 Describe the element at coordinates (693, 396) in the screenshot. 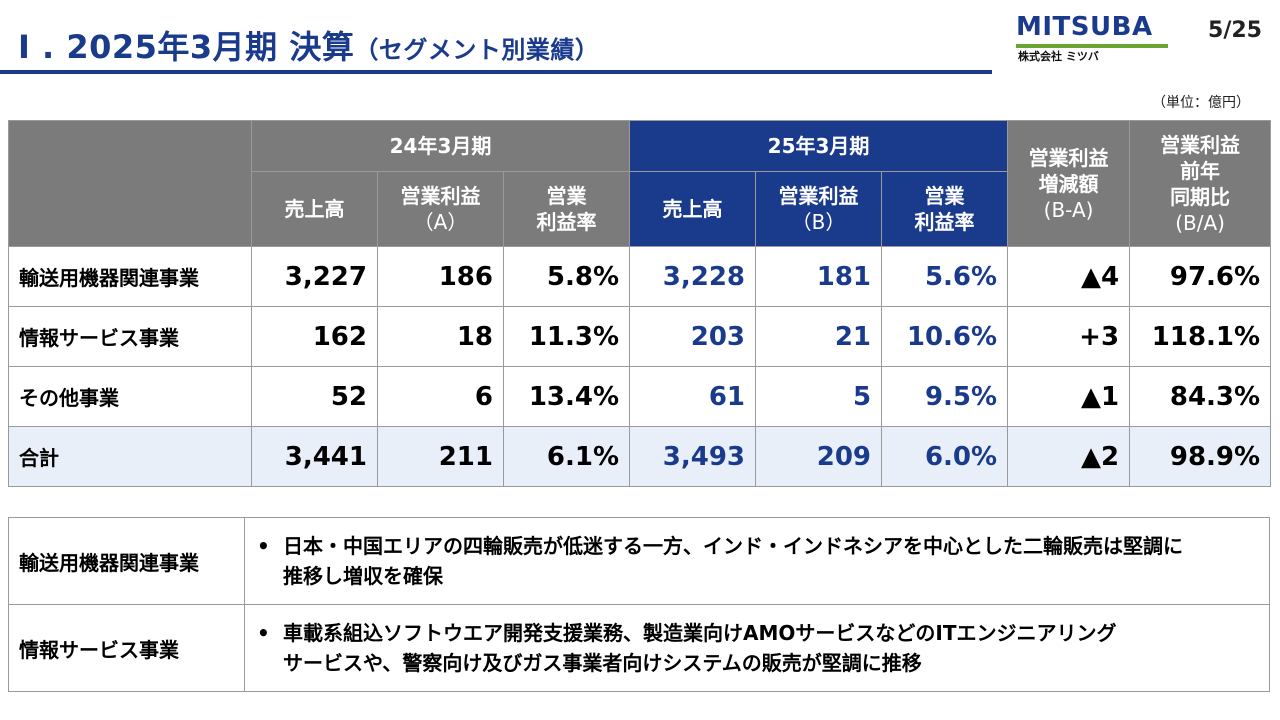

I see `curr-sales-cell: 61` at that location.